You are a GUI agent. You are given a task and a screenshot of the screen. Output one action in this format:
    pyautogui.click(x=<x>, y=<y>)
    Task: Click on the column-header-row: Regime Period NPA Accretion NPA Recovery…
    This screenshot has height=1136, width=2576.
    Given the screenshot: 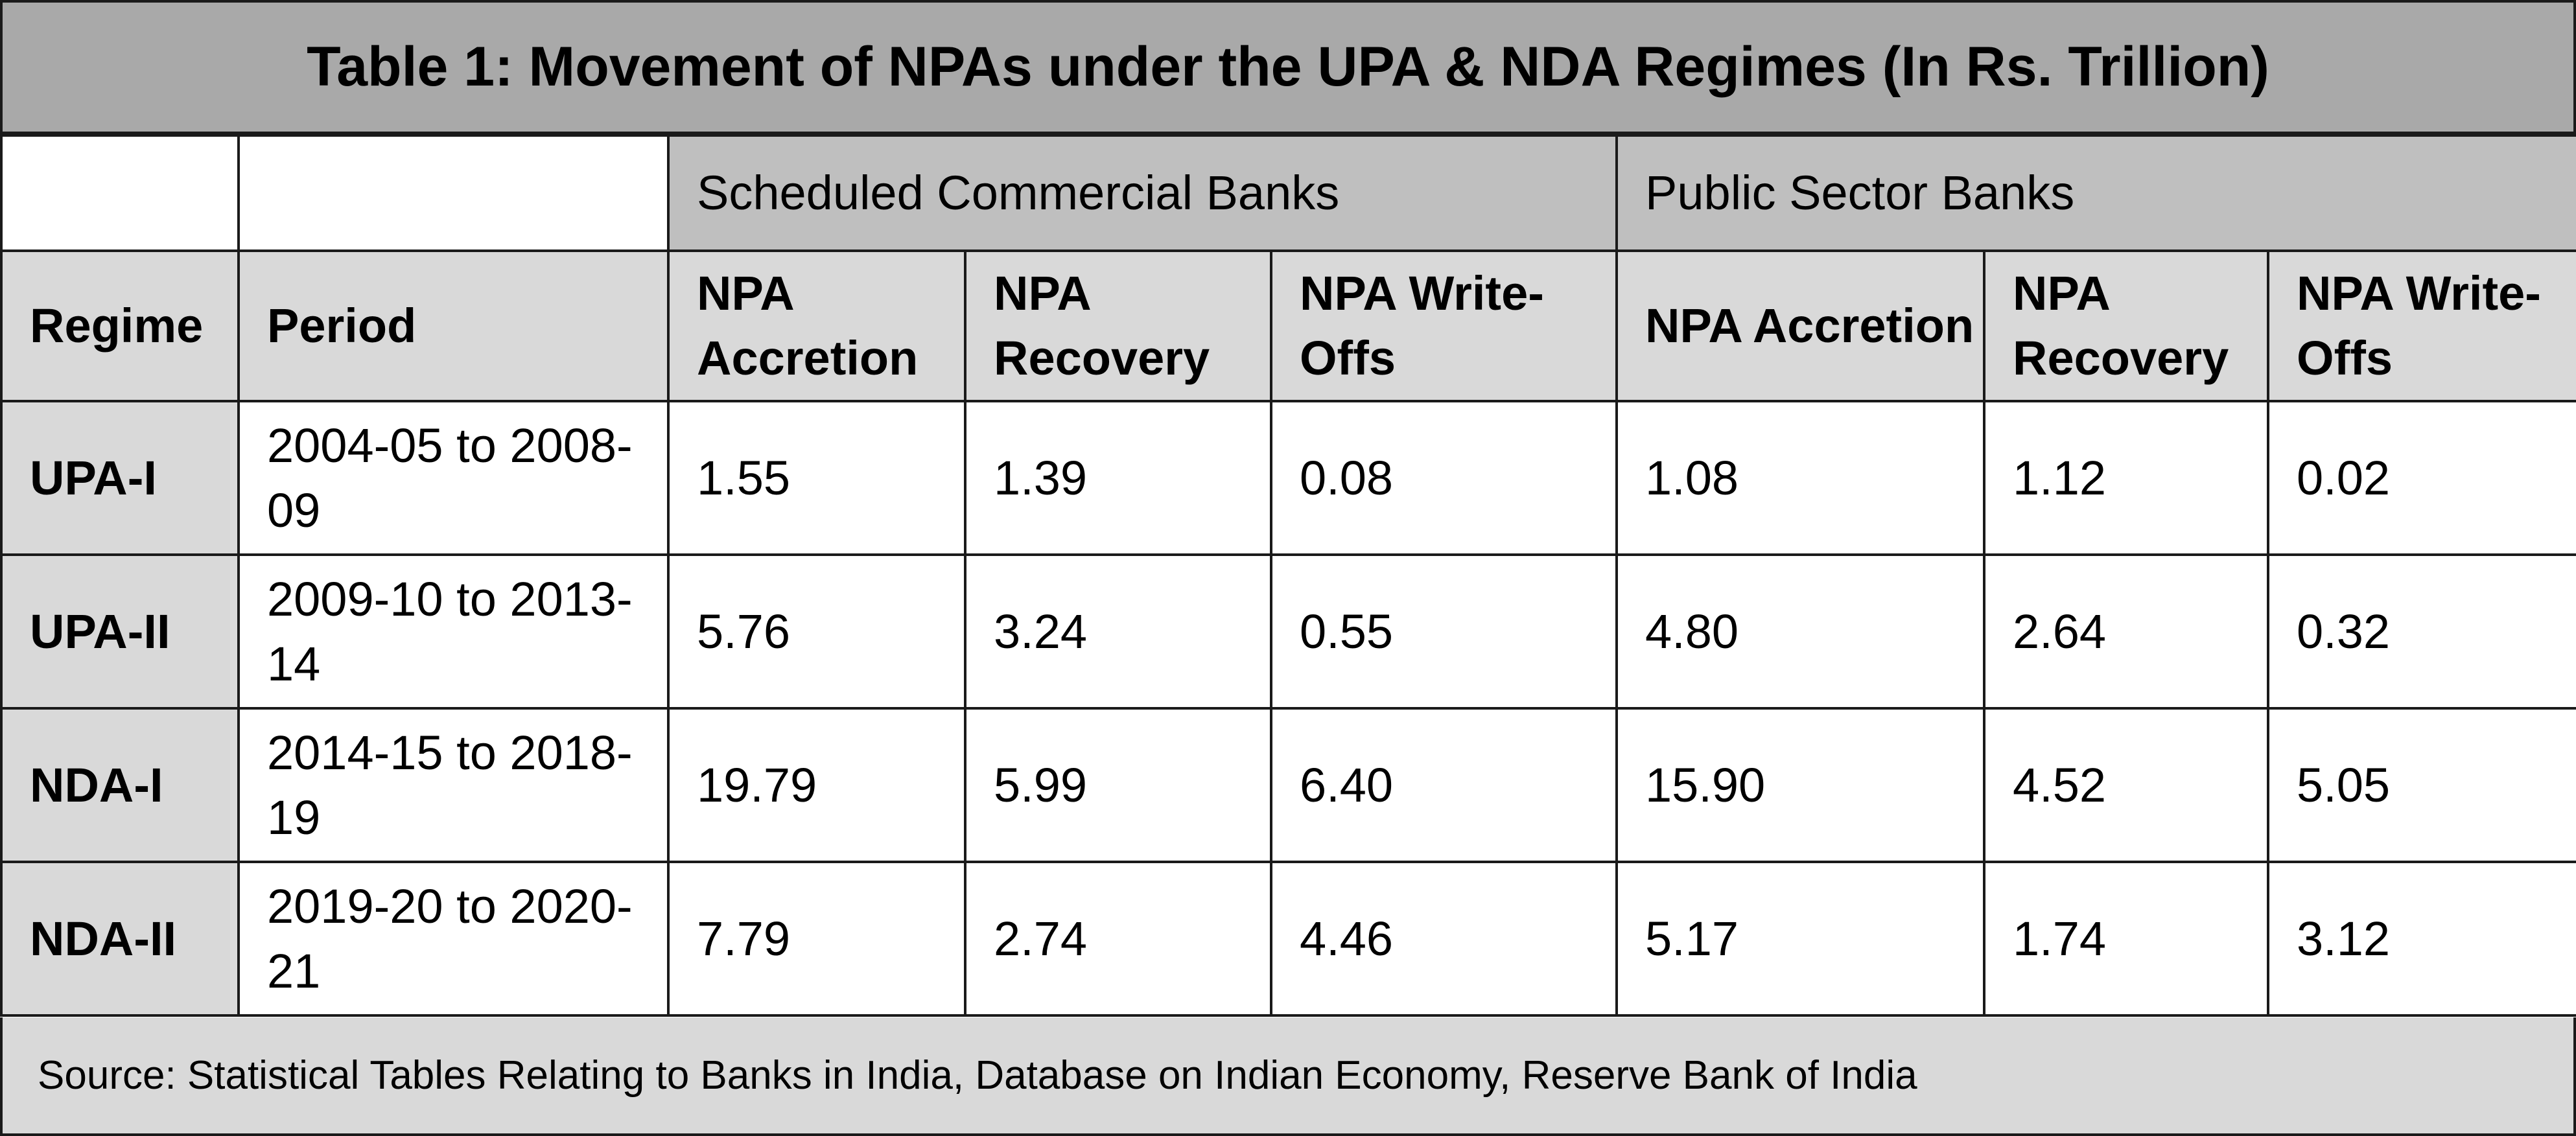 What is the action you would take?
    pyautogui.click(x=1288, y=325)
    